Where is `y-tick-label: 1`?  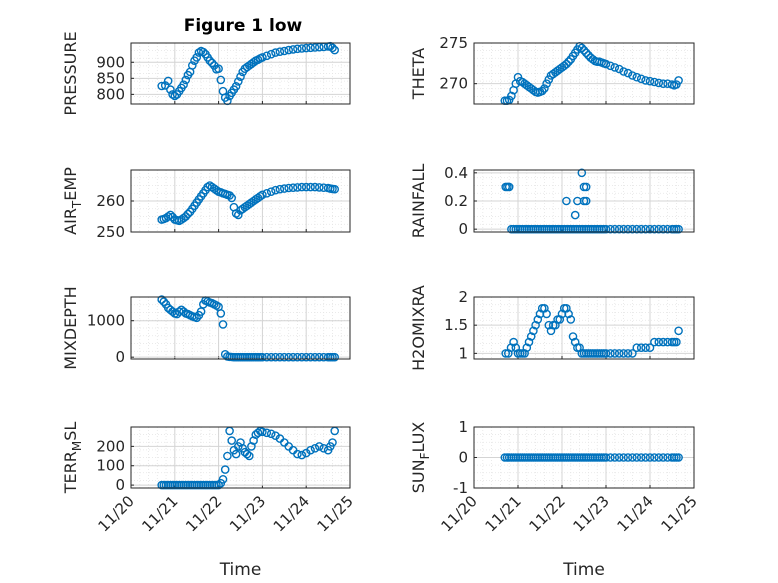 y-tick-label: 1 is located at coordinates (463, 353).